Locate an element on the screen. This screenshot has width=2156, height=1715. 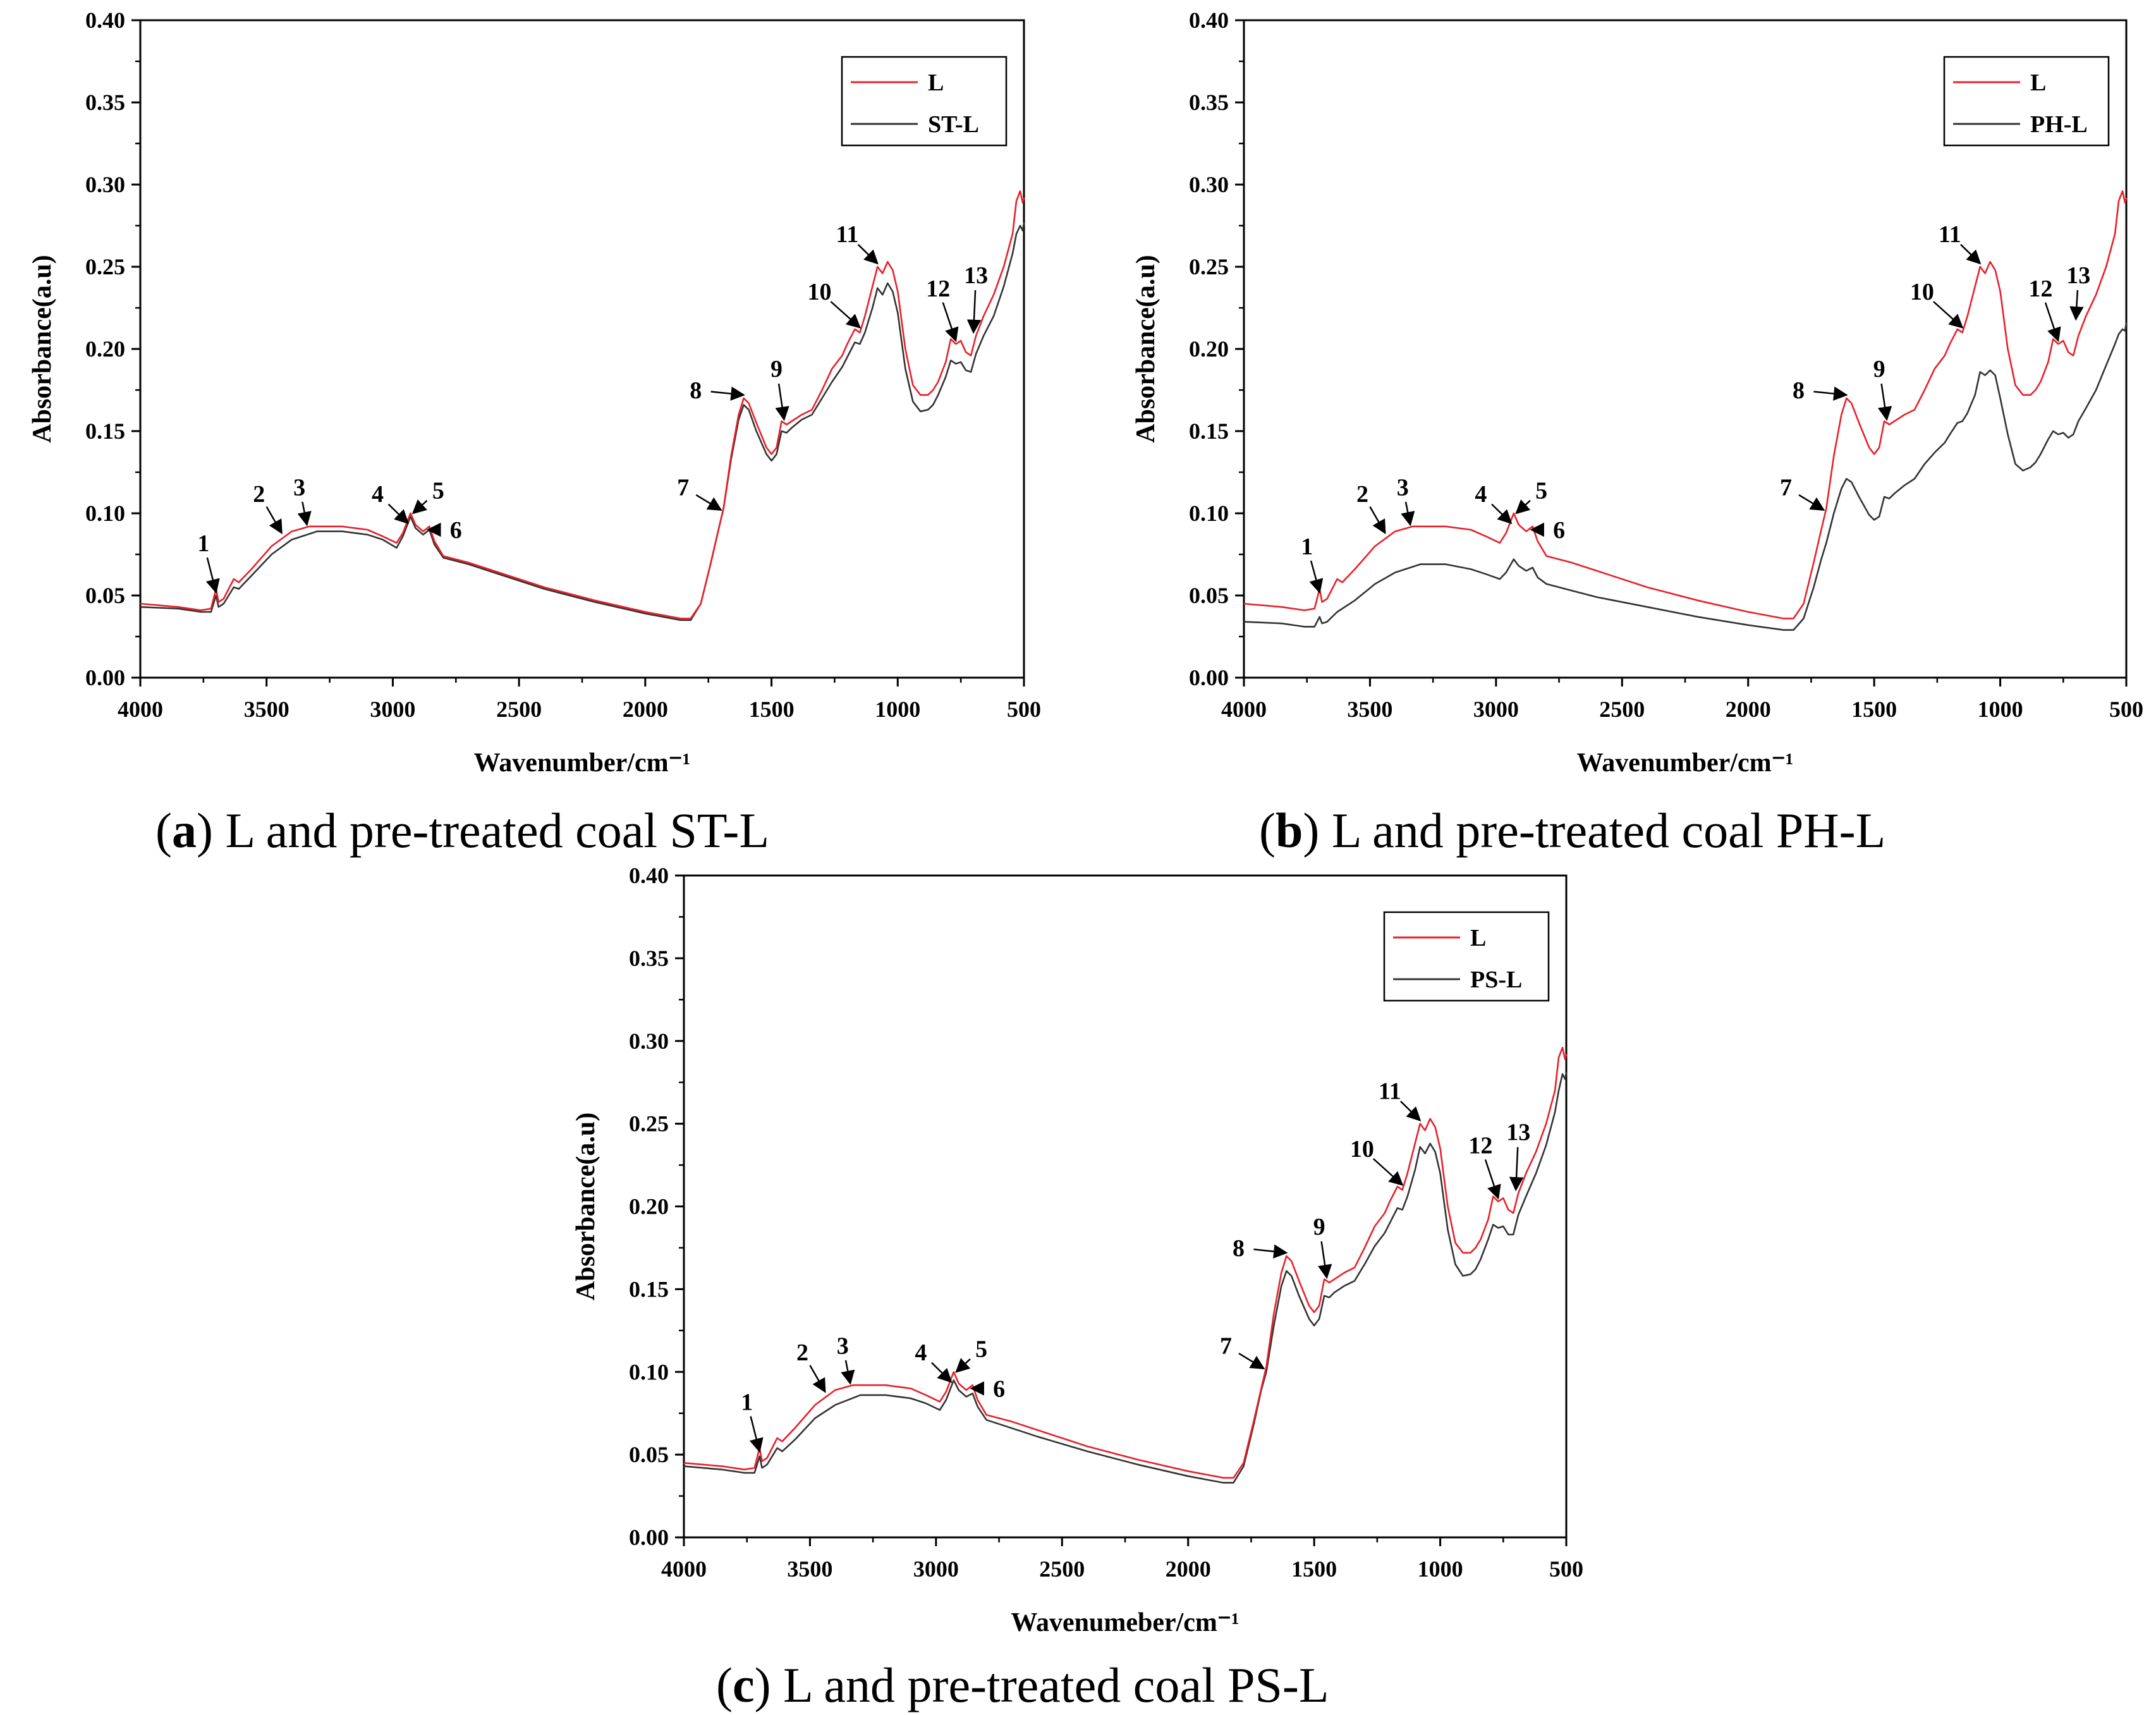
legend-entry-st-l: ST-L is located at coordinates (953, 124).